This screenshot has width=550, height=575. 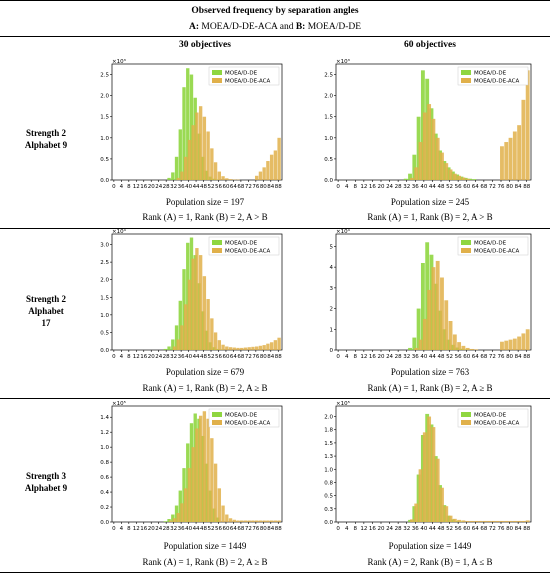 What do you see at coordinates (275, 36) in the screenshot?
I see `header-rule` at bounding box center [275, 36].